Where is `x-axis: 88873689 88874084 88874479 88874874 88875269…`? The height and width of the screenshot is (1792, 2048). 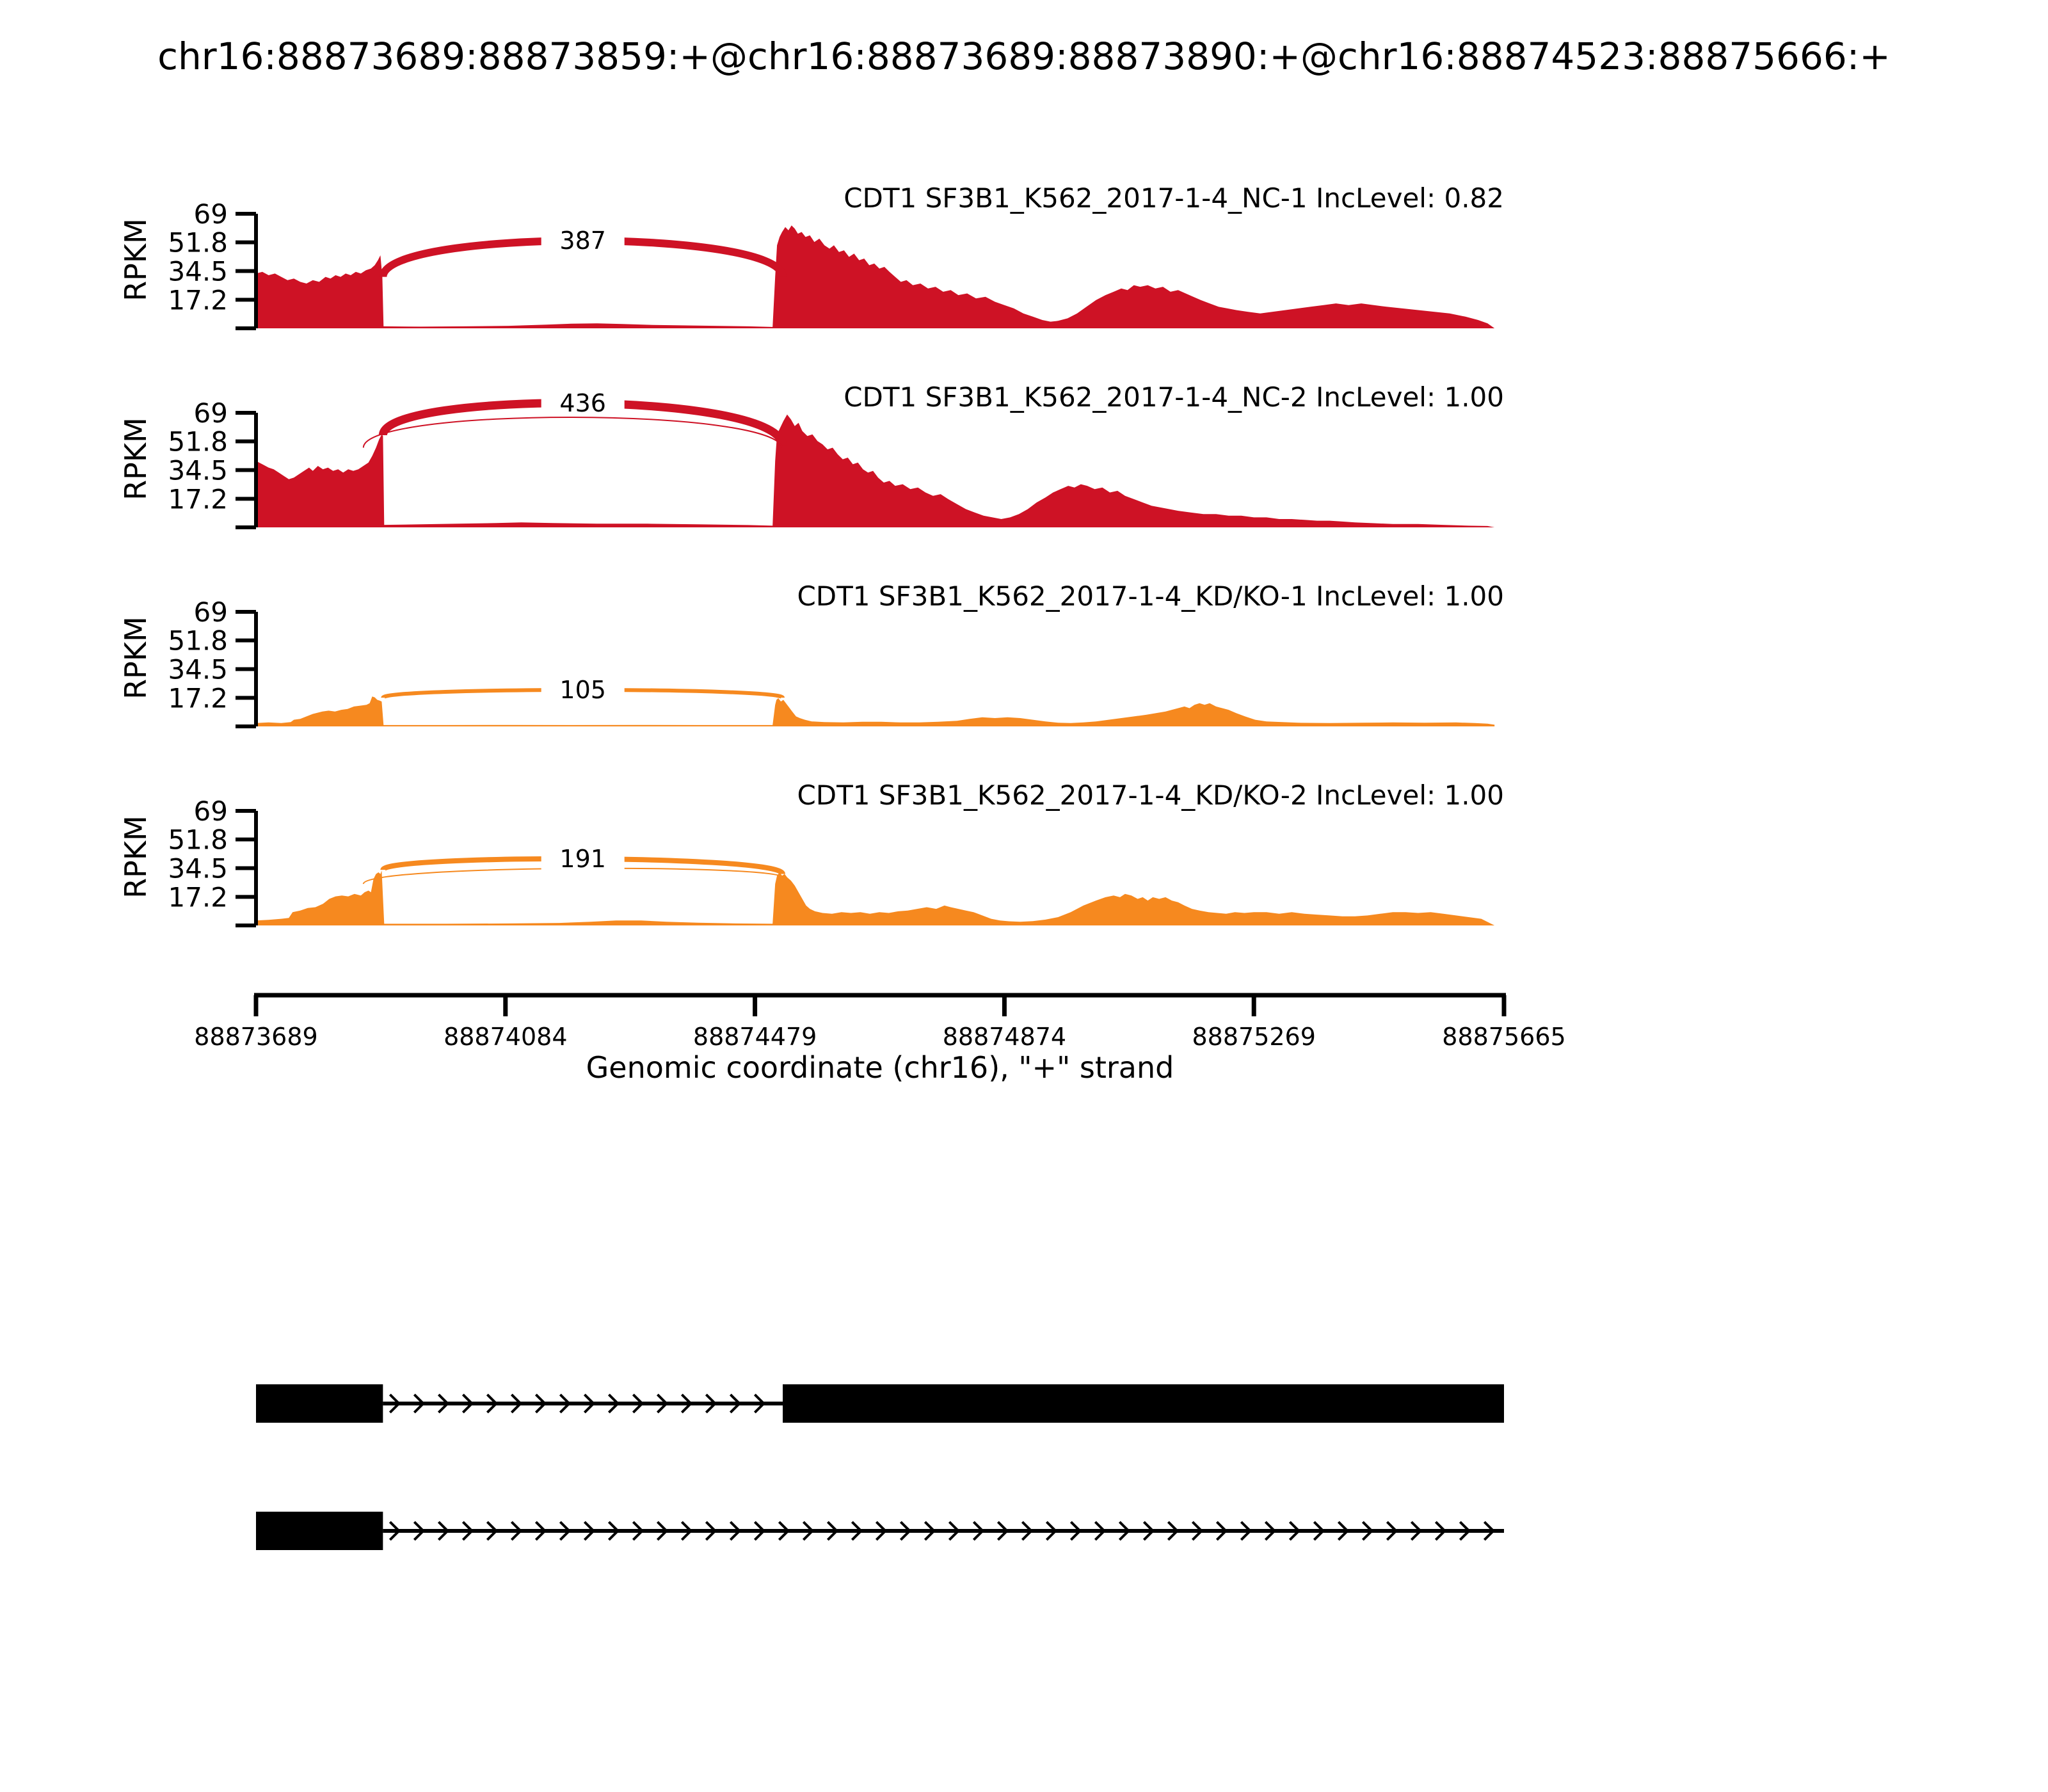 x-axis: 88873689 88874084 88874479 88874874 88875269… is located at coordinates (880, 1022).